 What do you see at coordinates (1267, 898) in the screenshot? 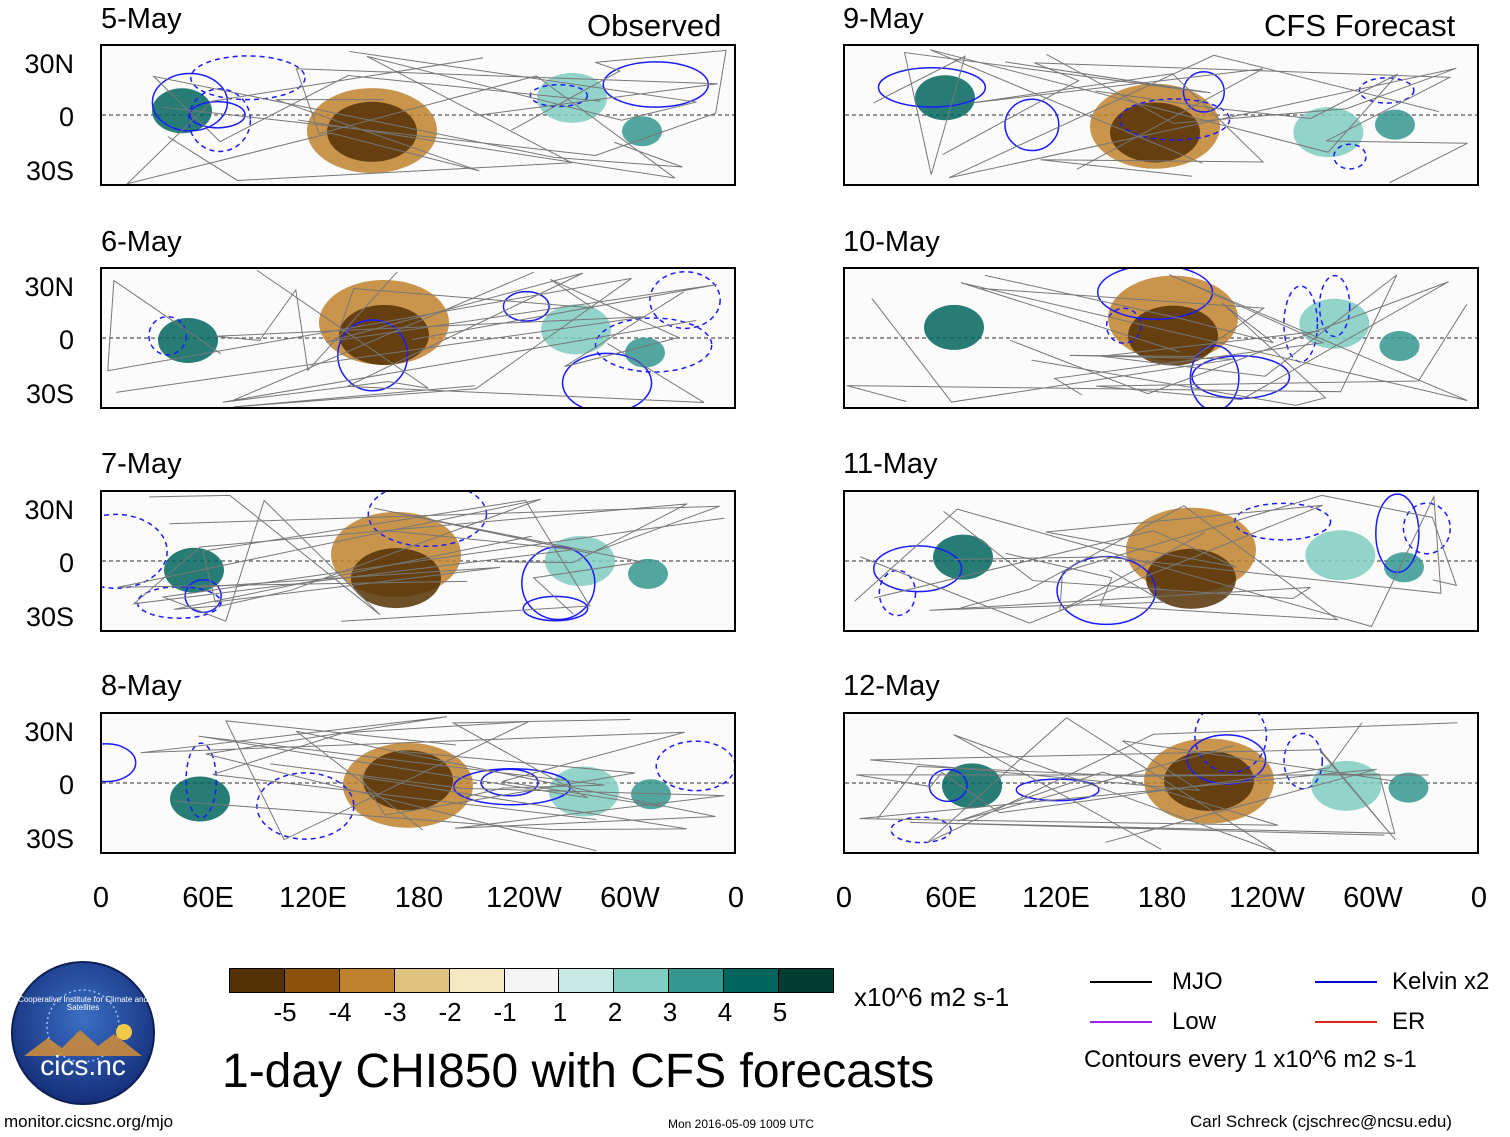
I see `lon-label-120w: 120W` at bounding box center [1267, 898].